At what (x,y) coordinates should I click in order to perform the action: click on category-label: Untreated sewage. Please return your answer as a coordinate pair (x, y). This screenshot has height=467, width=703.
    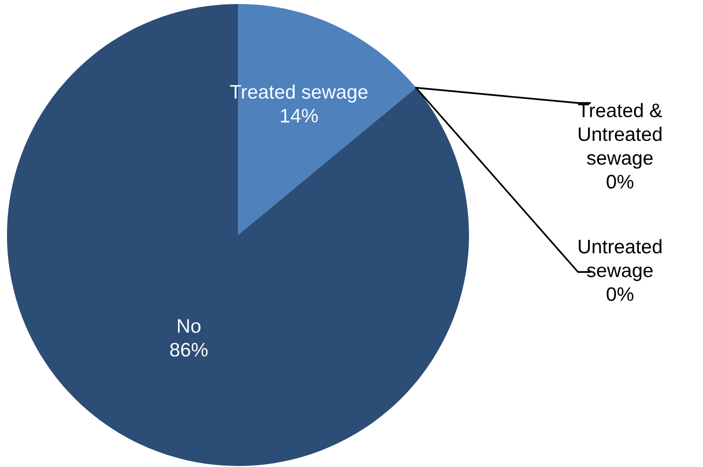
    Looking at the image, I should click on (620, 260).